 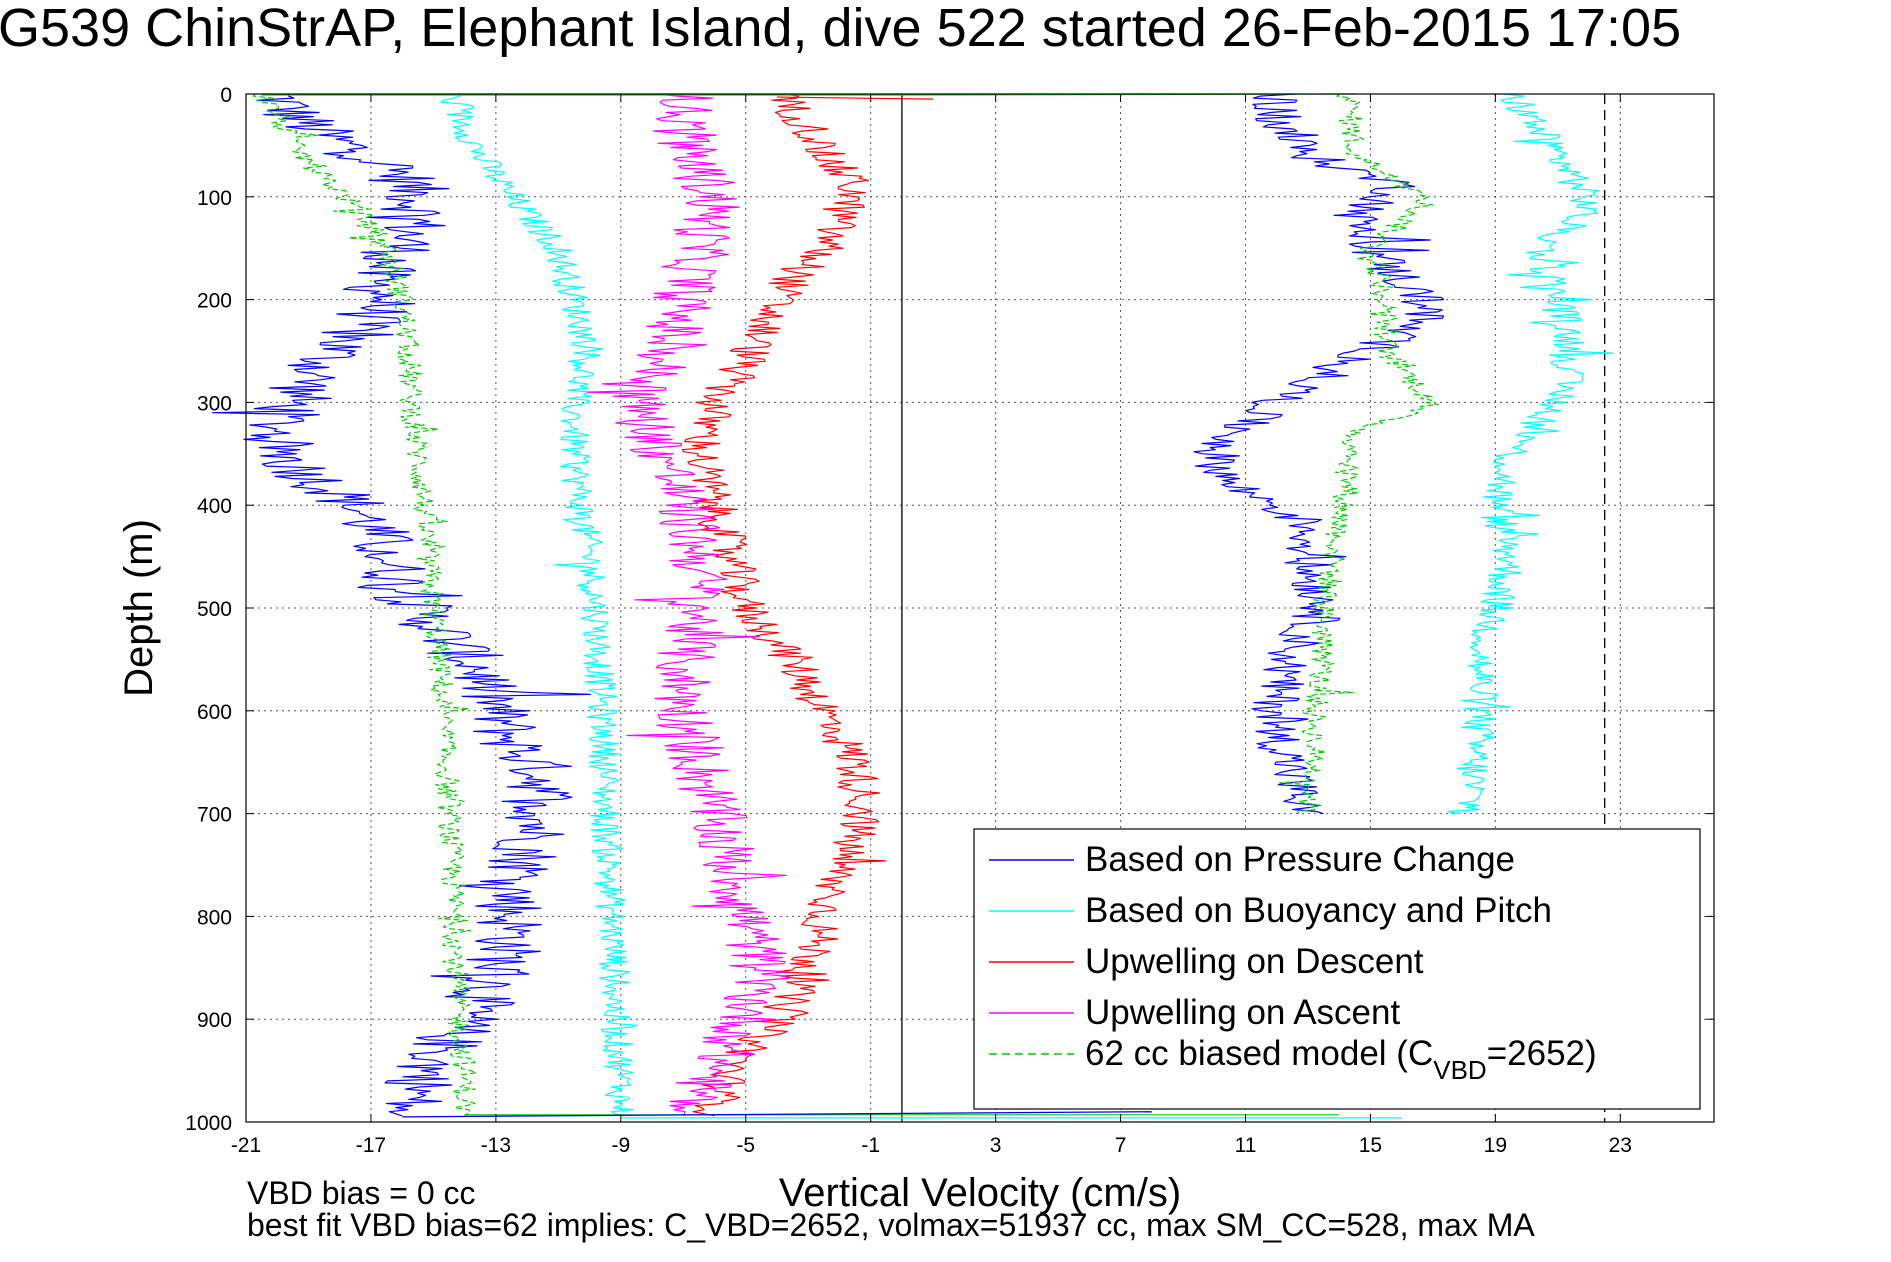 I want to click on series-line-upwelling-on-descent-descent, so click(x=784, y=605).